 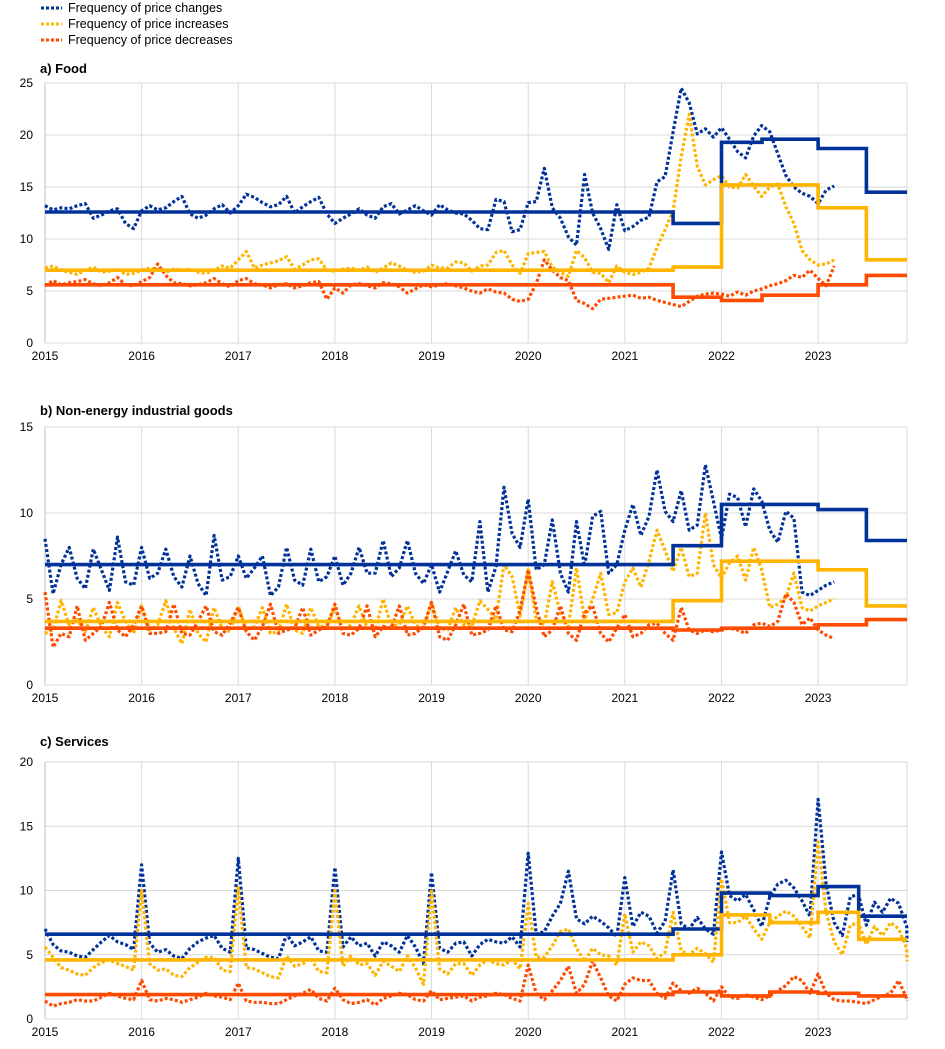 I want to click on legend-label-increases: Frequency of price increases, so click(x=148, y=24).